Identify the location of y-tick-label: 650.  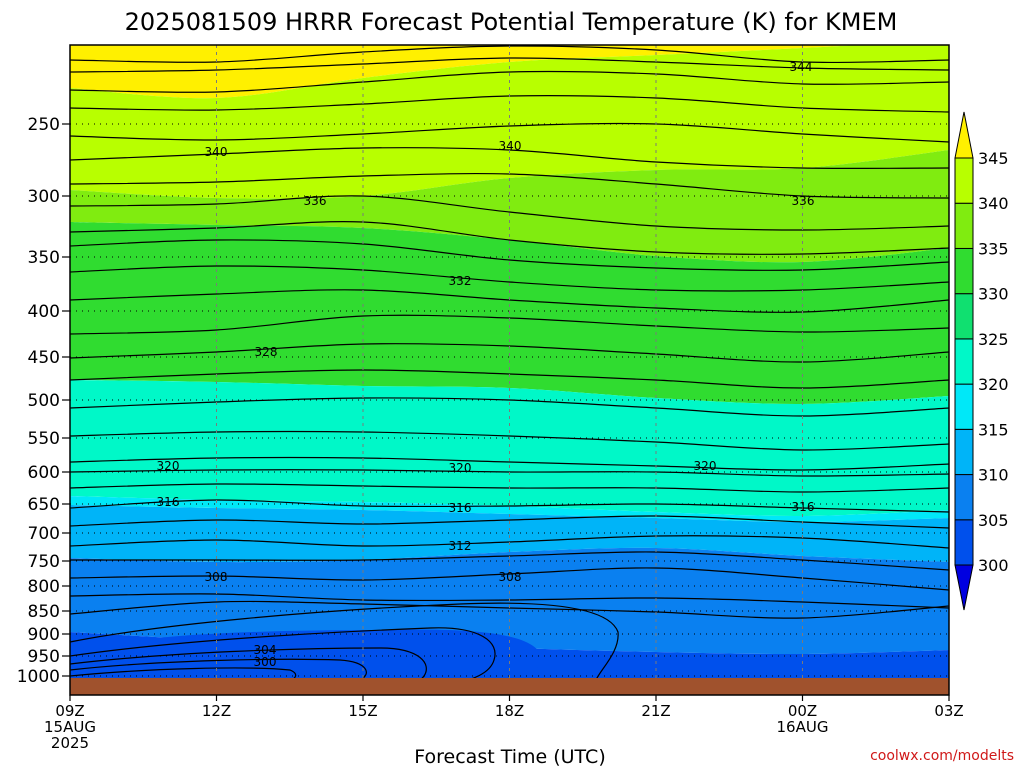
(44, 505).